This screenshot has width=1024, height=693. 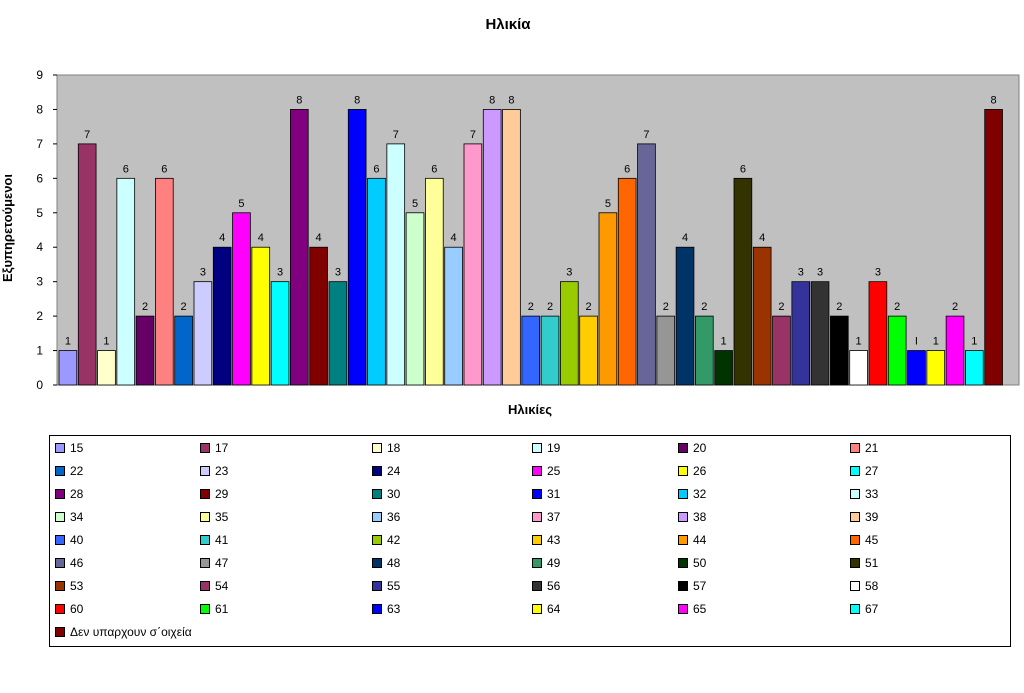 What do you see at coordinates (222, 609) in the screenshot?
I see `legend-label: 61` at bounding box center [222, 609].